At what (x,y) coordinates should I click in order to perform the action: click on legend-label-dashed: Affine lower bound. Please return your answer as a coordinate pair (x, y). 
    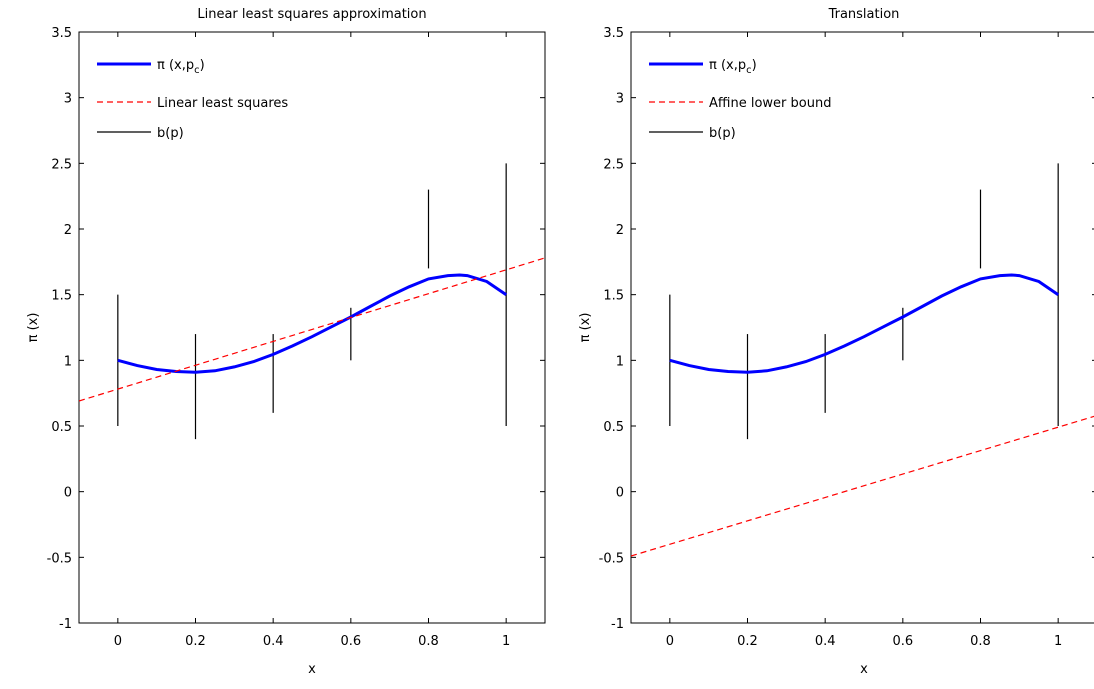
    Looking at the image, I should click on (770, 103).